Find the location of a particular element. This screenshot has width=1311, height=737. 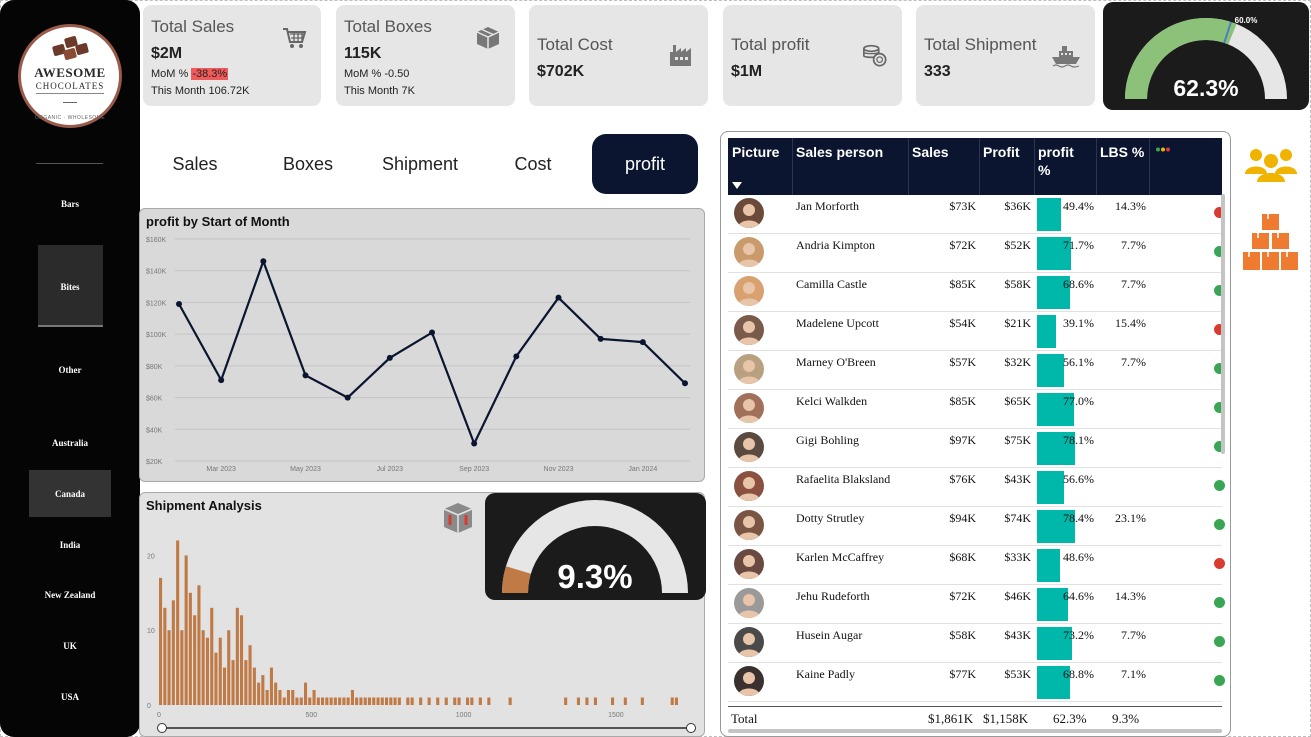

table-row: Madelene Upcott $54K $21K 39.1% 15.4% is located at coordinates (976, 331).